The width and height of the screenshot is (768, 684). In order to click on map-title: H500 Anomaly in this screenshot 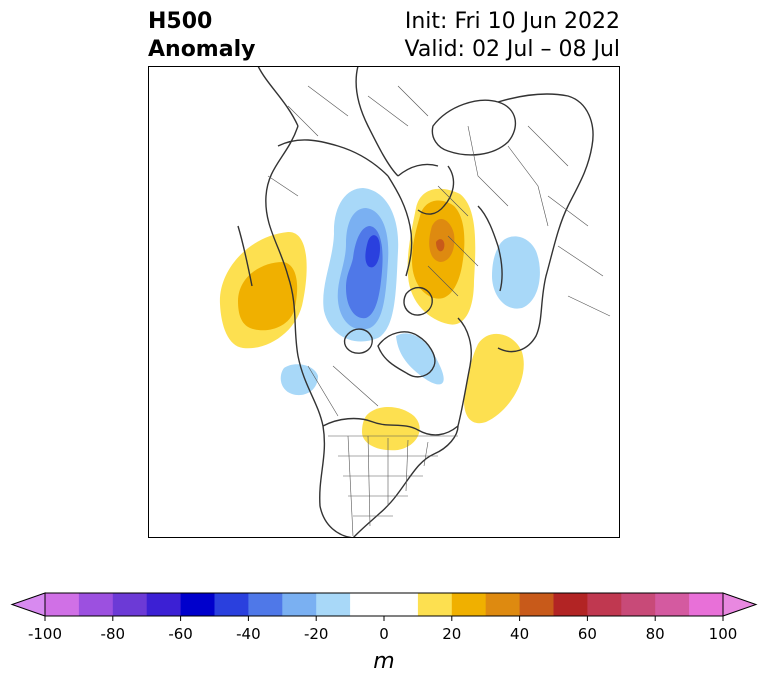, I will do `click(201, 36)`.